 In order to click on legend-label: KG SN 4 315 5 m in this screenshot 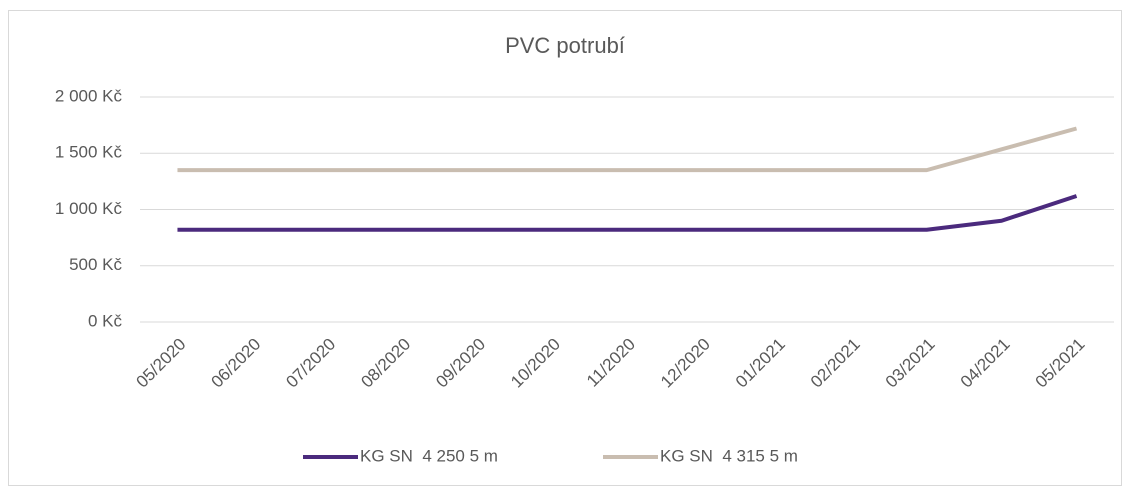, I will do `click(729, 455)`.